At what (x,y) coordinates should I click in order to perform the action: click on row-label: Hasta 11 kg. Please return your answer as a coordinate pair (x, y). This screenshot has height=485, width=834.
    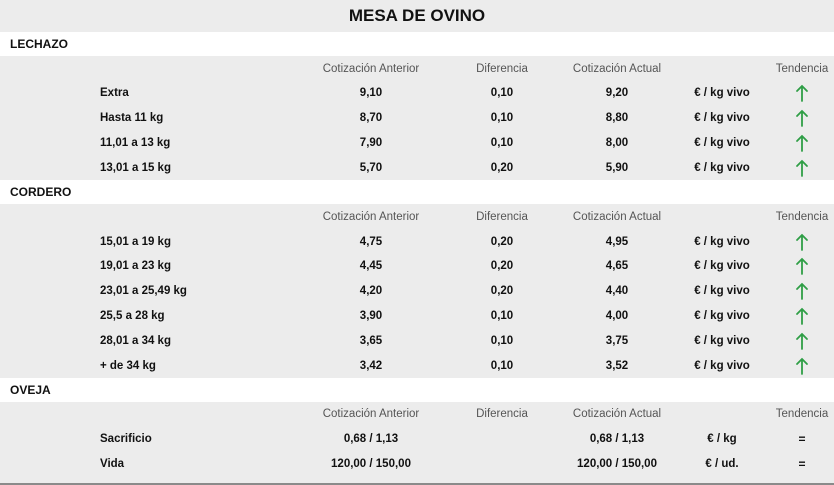
    Looking at the image, I should click on (132, 118).